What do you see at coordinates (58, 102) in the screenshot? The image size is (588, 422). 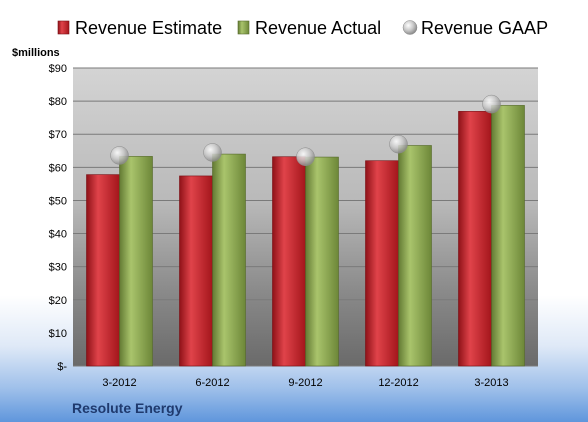 I see `y-tick-label: $80` at bounding box center [58, 102].